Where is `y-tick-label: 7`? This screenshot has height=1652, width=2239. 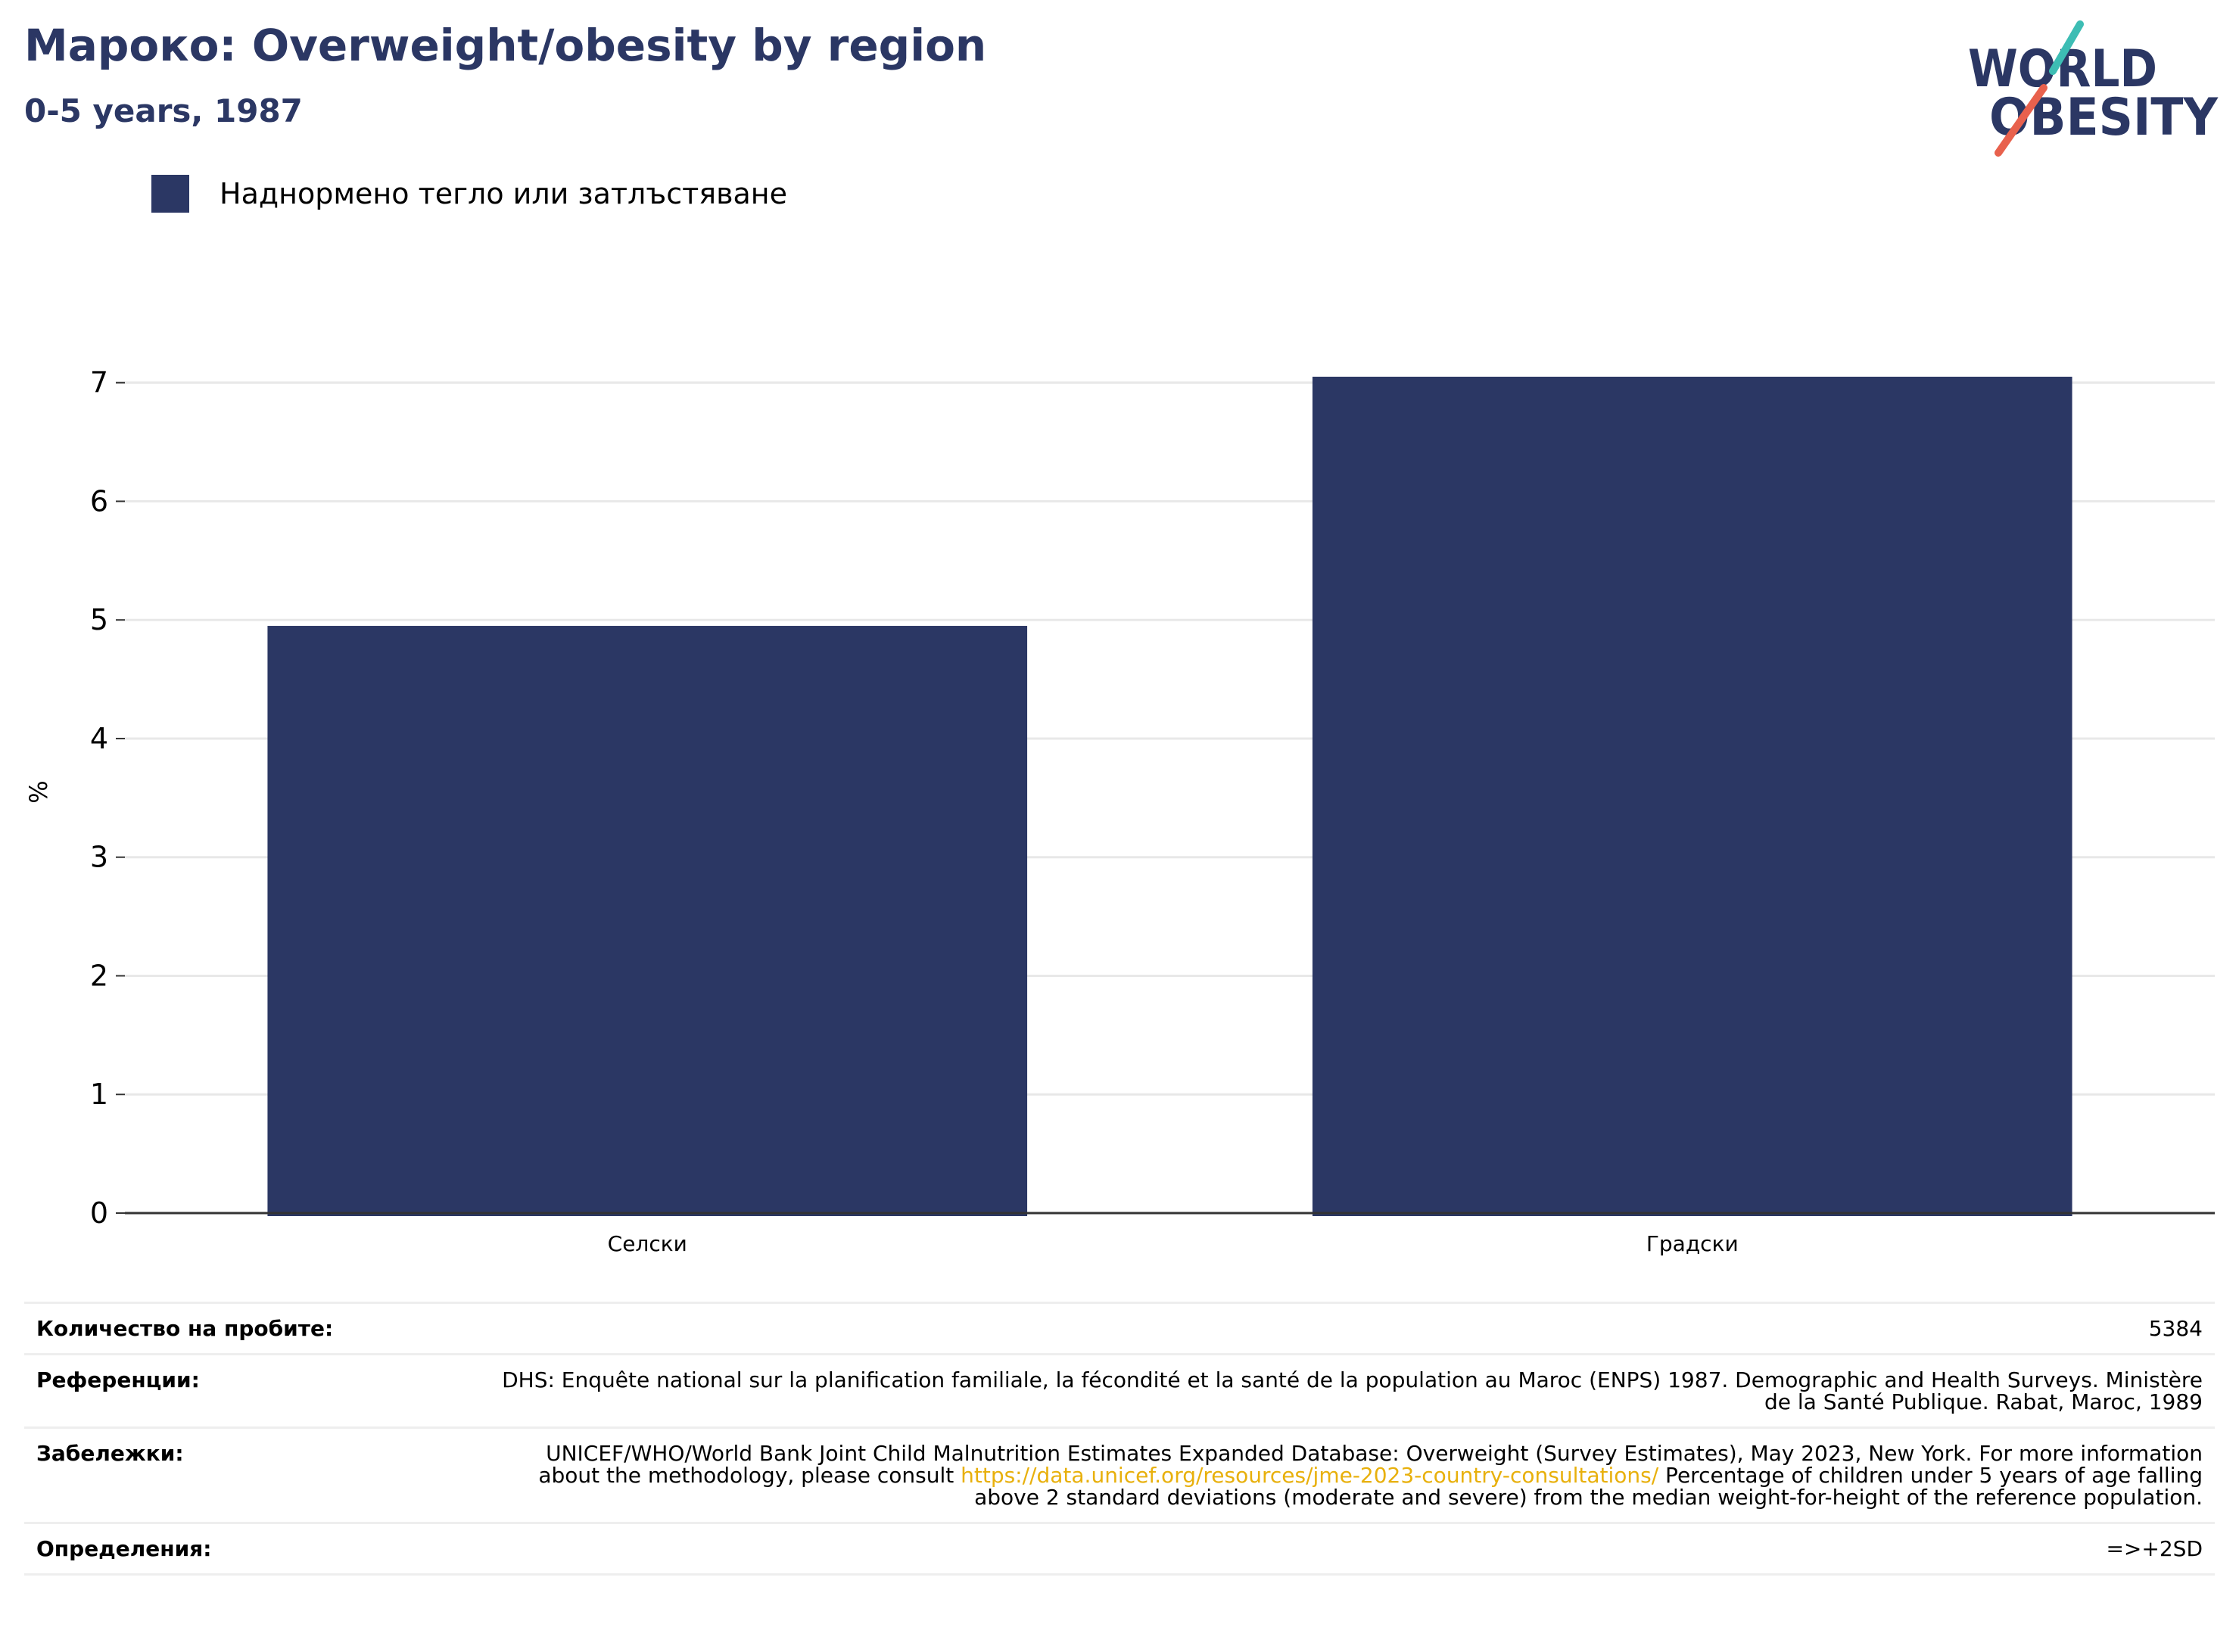
y-tick-label: 7 is located at coordinates (99, 383).